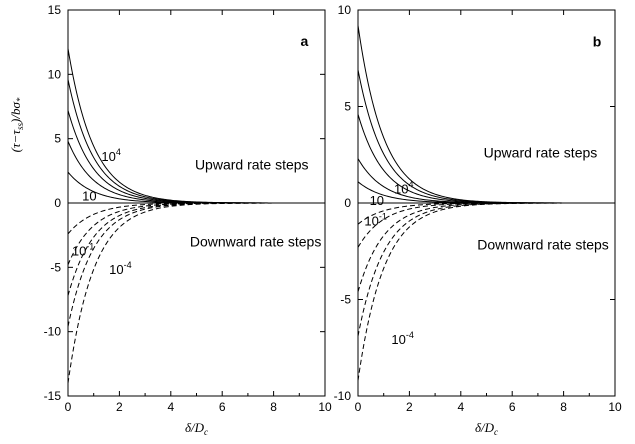  Describe the element at coordinates (53, 396) in the screenshot. I see `y-tick-label: -15` at that location.